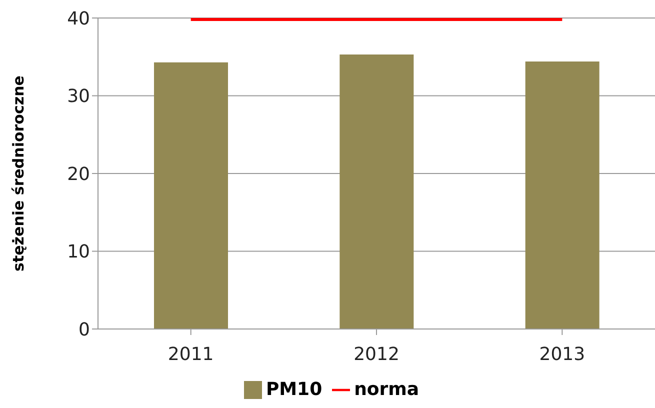  What do you see at coordinates (562, 354) in the screenshot?
I see `x-tick-label: 2013` at bounding box center [562, 354].